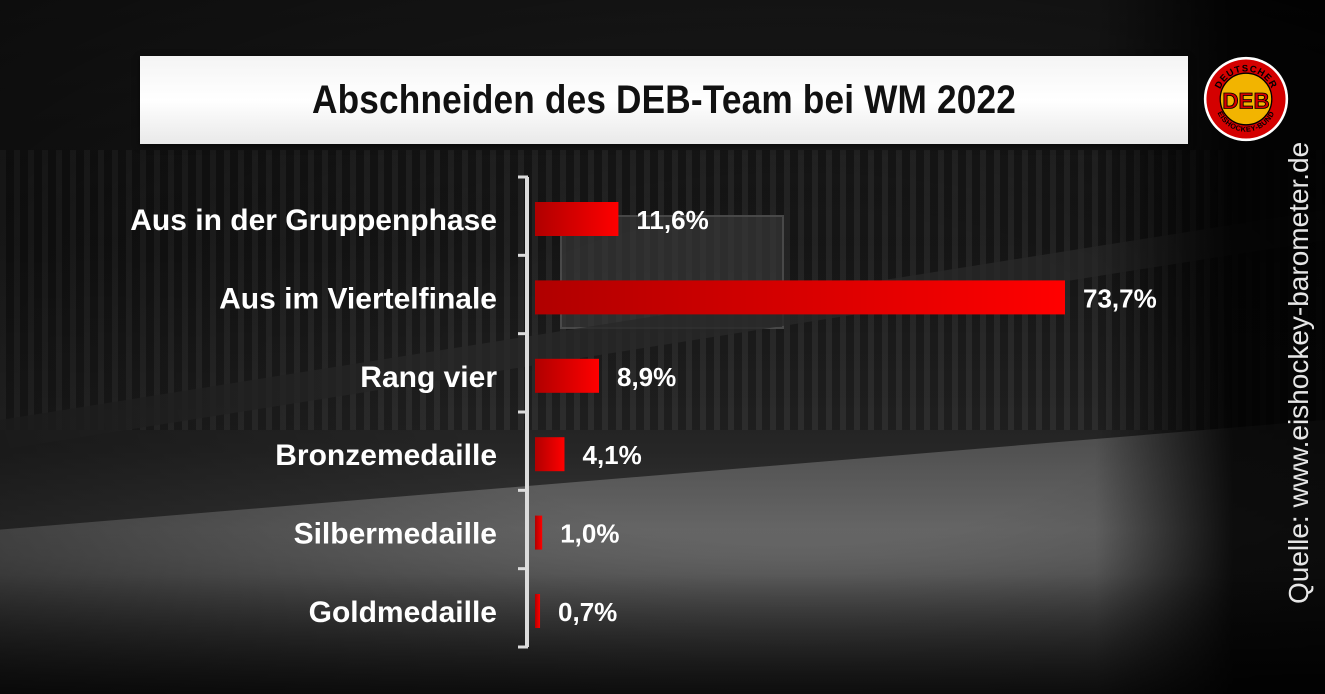 This screenshot has height=694, width=1325. I want to click on value-label: 11,6%, so click(672, 220).